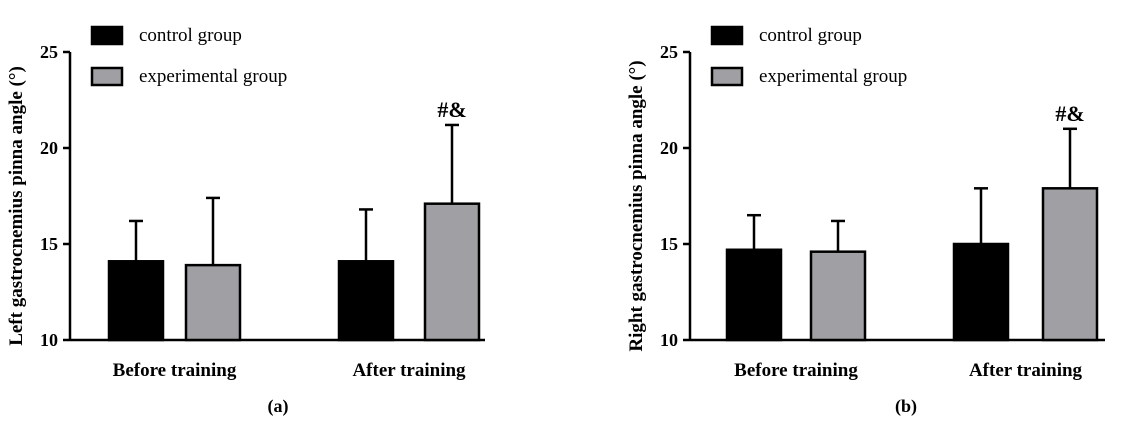 Image resolution: width=1133 pixels, height=422 pixels. I want to click on y-axis-label: Right gastrocnemius pinna angle (°), so click(636, 205).